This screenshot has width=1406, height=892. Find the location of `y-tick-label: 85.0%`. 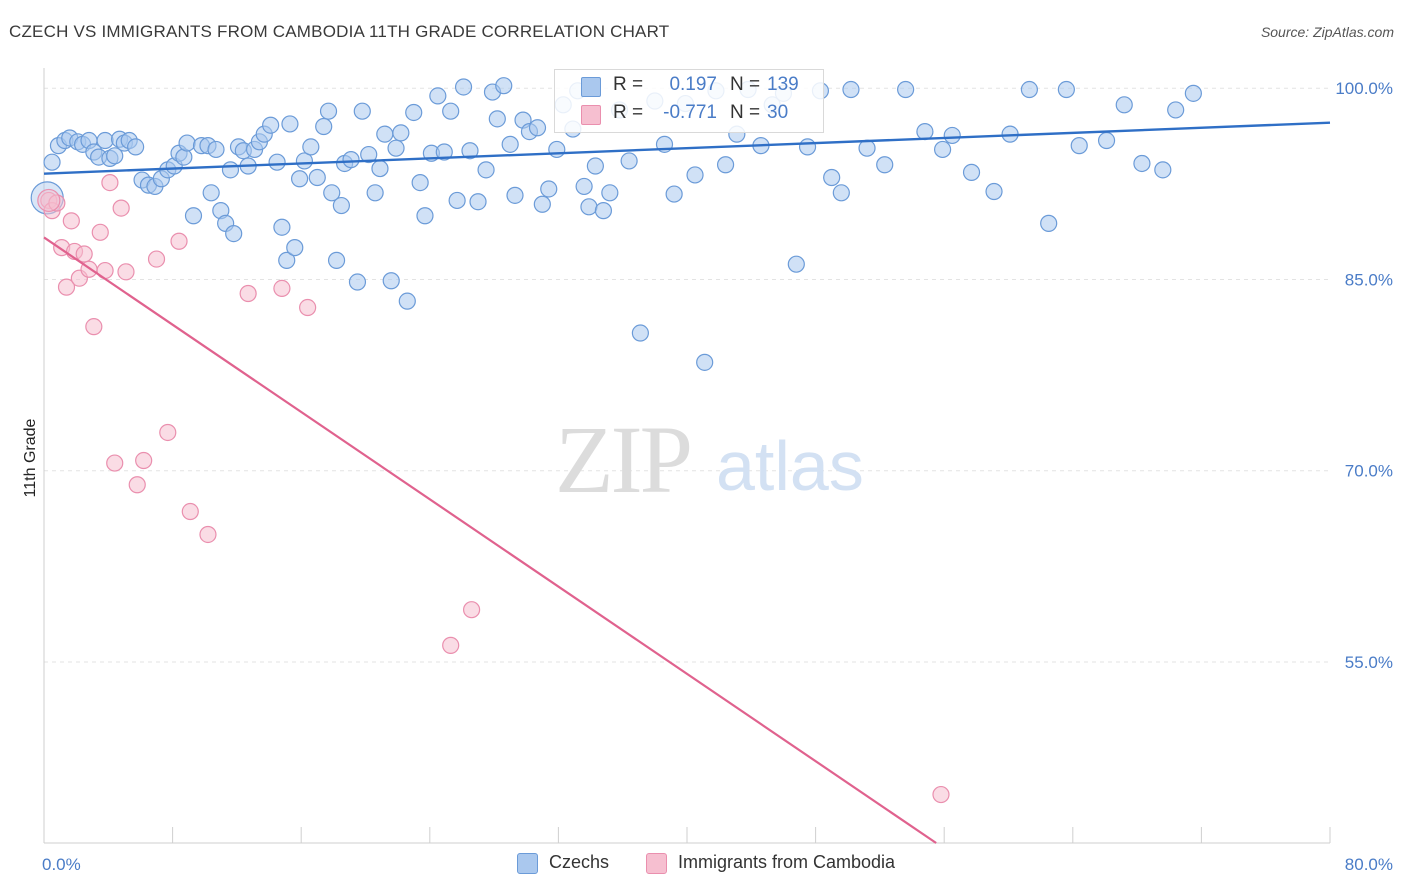

y-tick-label: 85.0% is located at coordinates (1369, 279).